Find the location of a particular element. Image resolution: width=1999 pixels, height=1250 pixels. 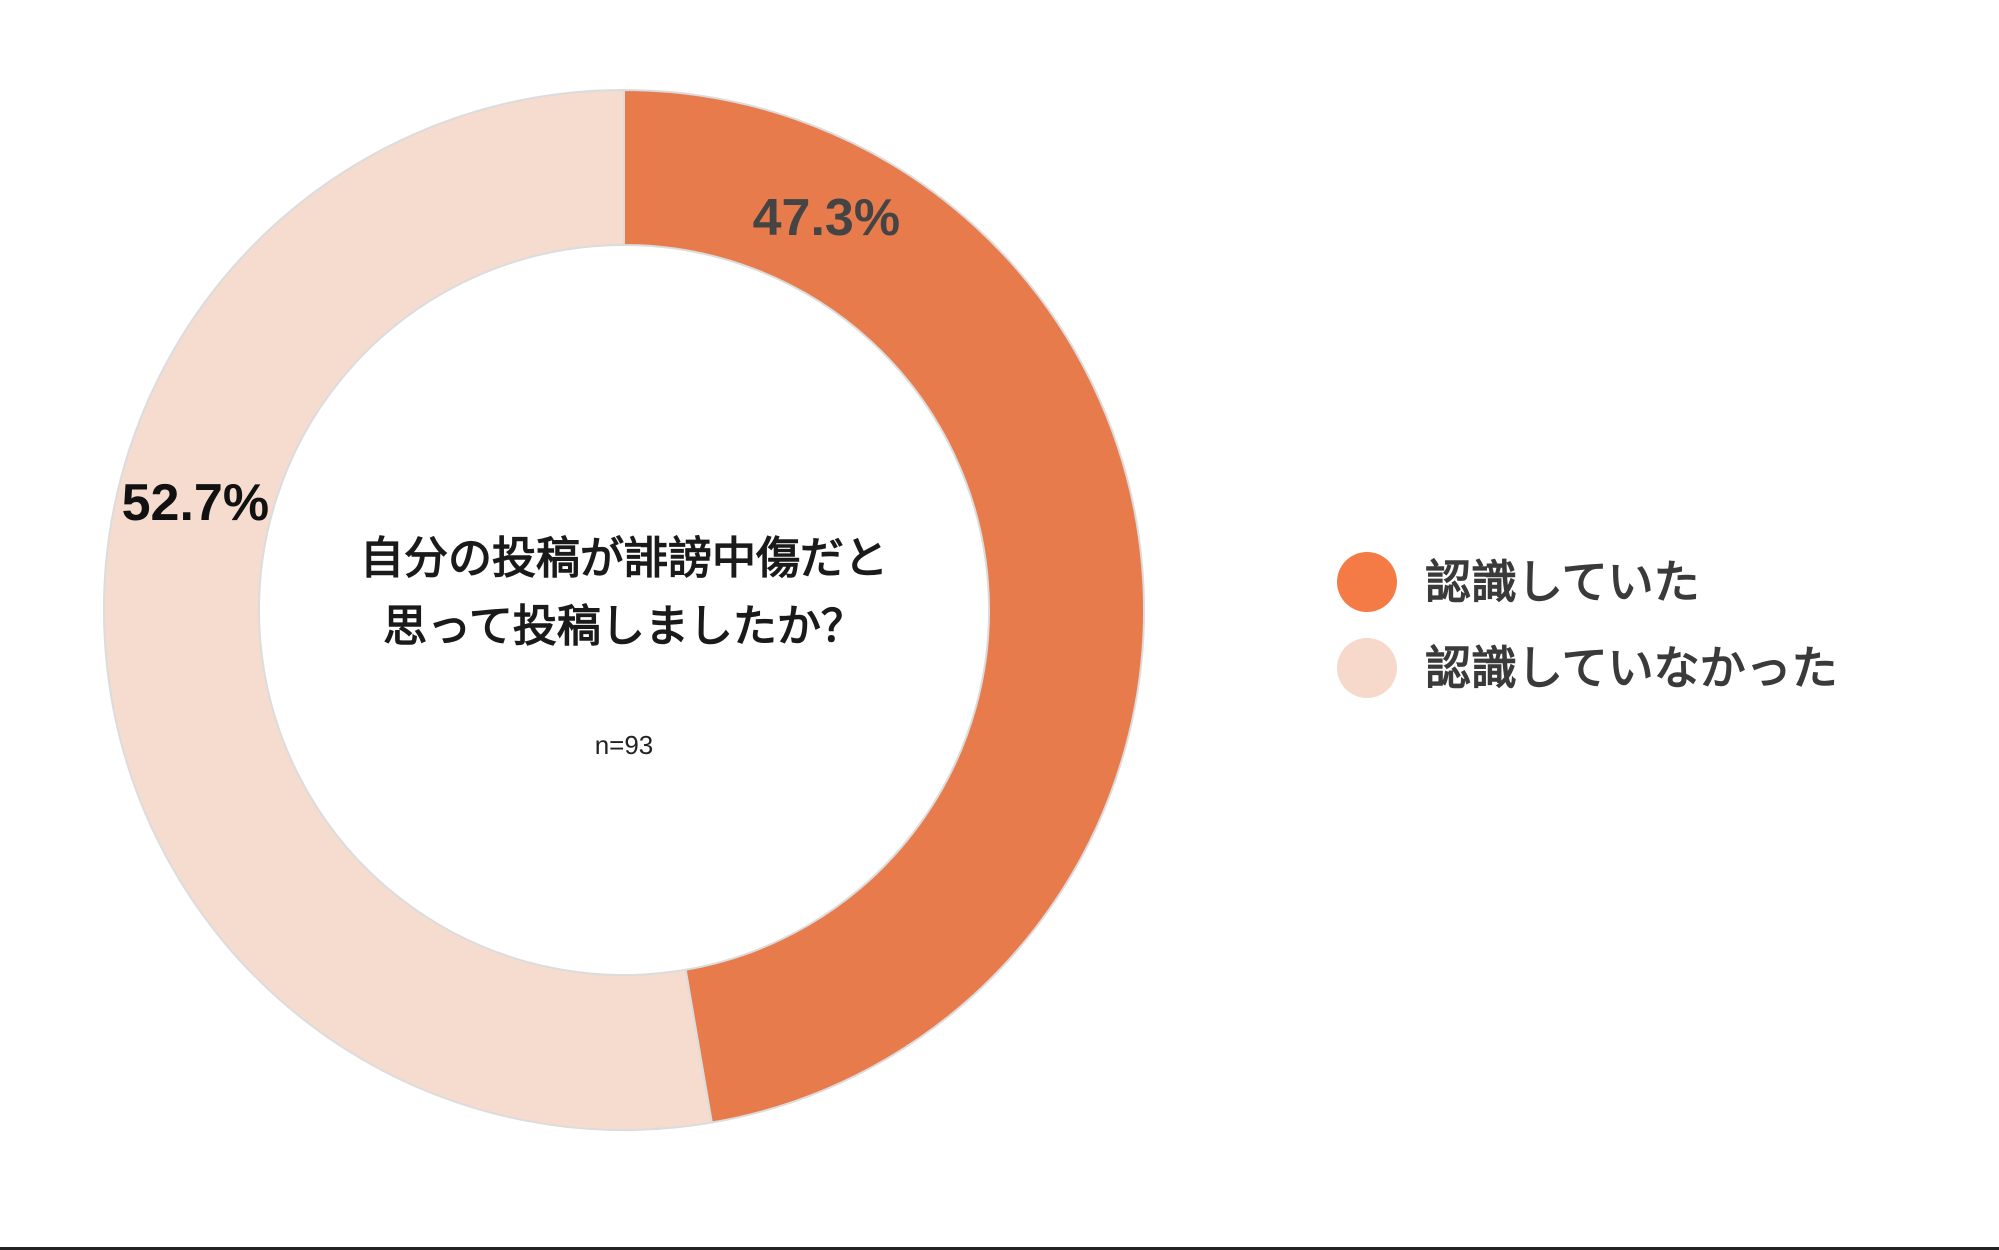

slice-labels: 47.3% 52.7% is located at coordinates (511, 360).